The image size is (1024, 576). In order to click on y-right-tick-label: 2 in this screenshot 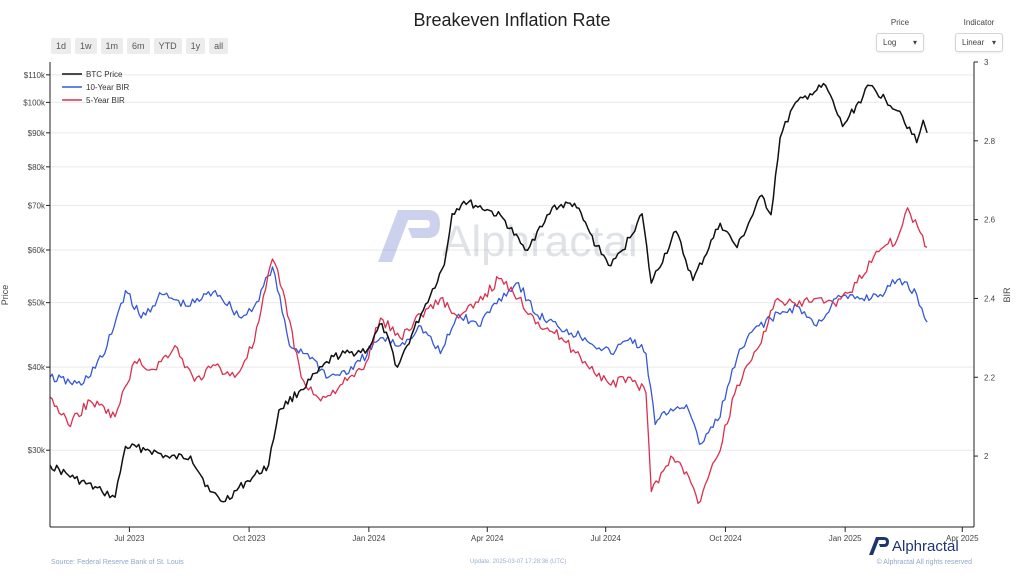, I will do `click(986, 456)`.